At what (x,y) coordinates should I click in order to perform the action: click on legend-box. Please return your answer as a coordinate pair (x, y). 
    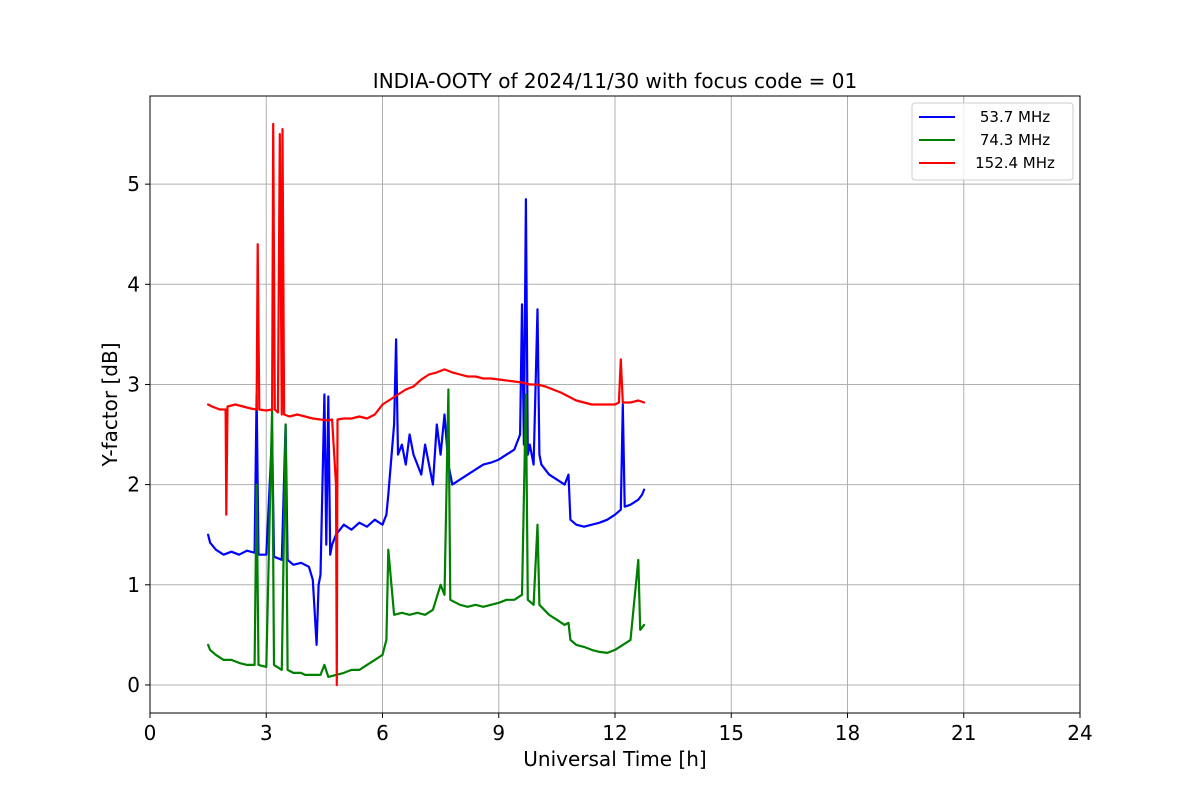
    Looking at the image, I should click on (992, 141).